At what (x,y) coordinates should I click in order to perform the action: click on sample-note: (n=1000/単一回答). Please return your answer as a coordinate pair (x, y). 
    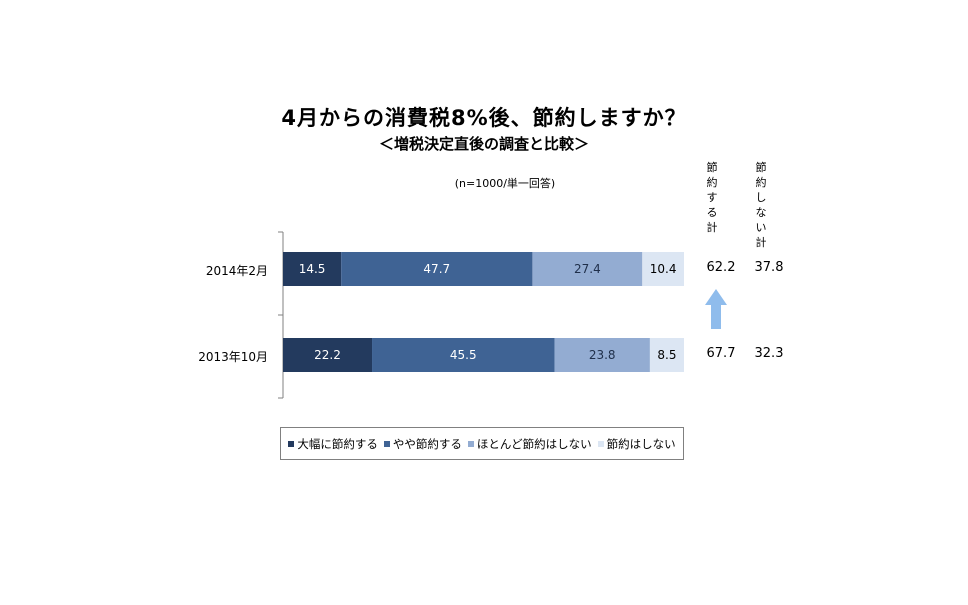
    Looking at the image, I should click on (505, 183).